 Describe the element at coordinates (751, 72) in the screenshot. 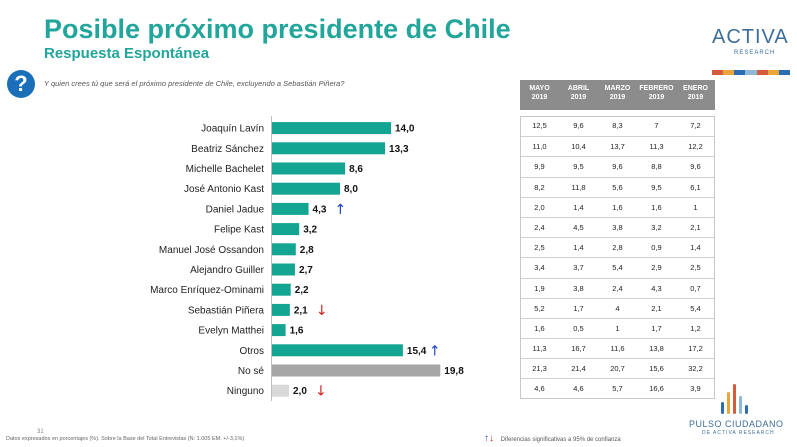

I see `brand-color-strip` at that location.